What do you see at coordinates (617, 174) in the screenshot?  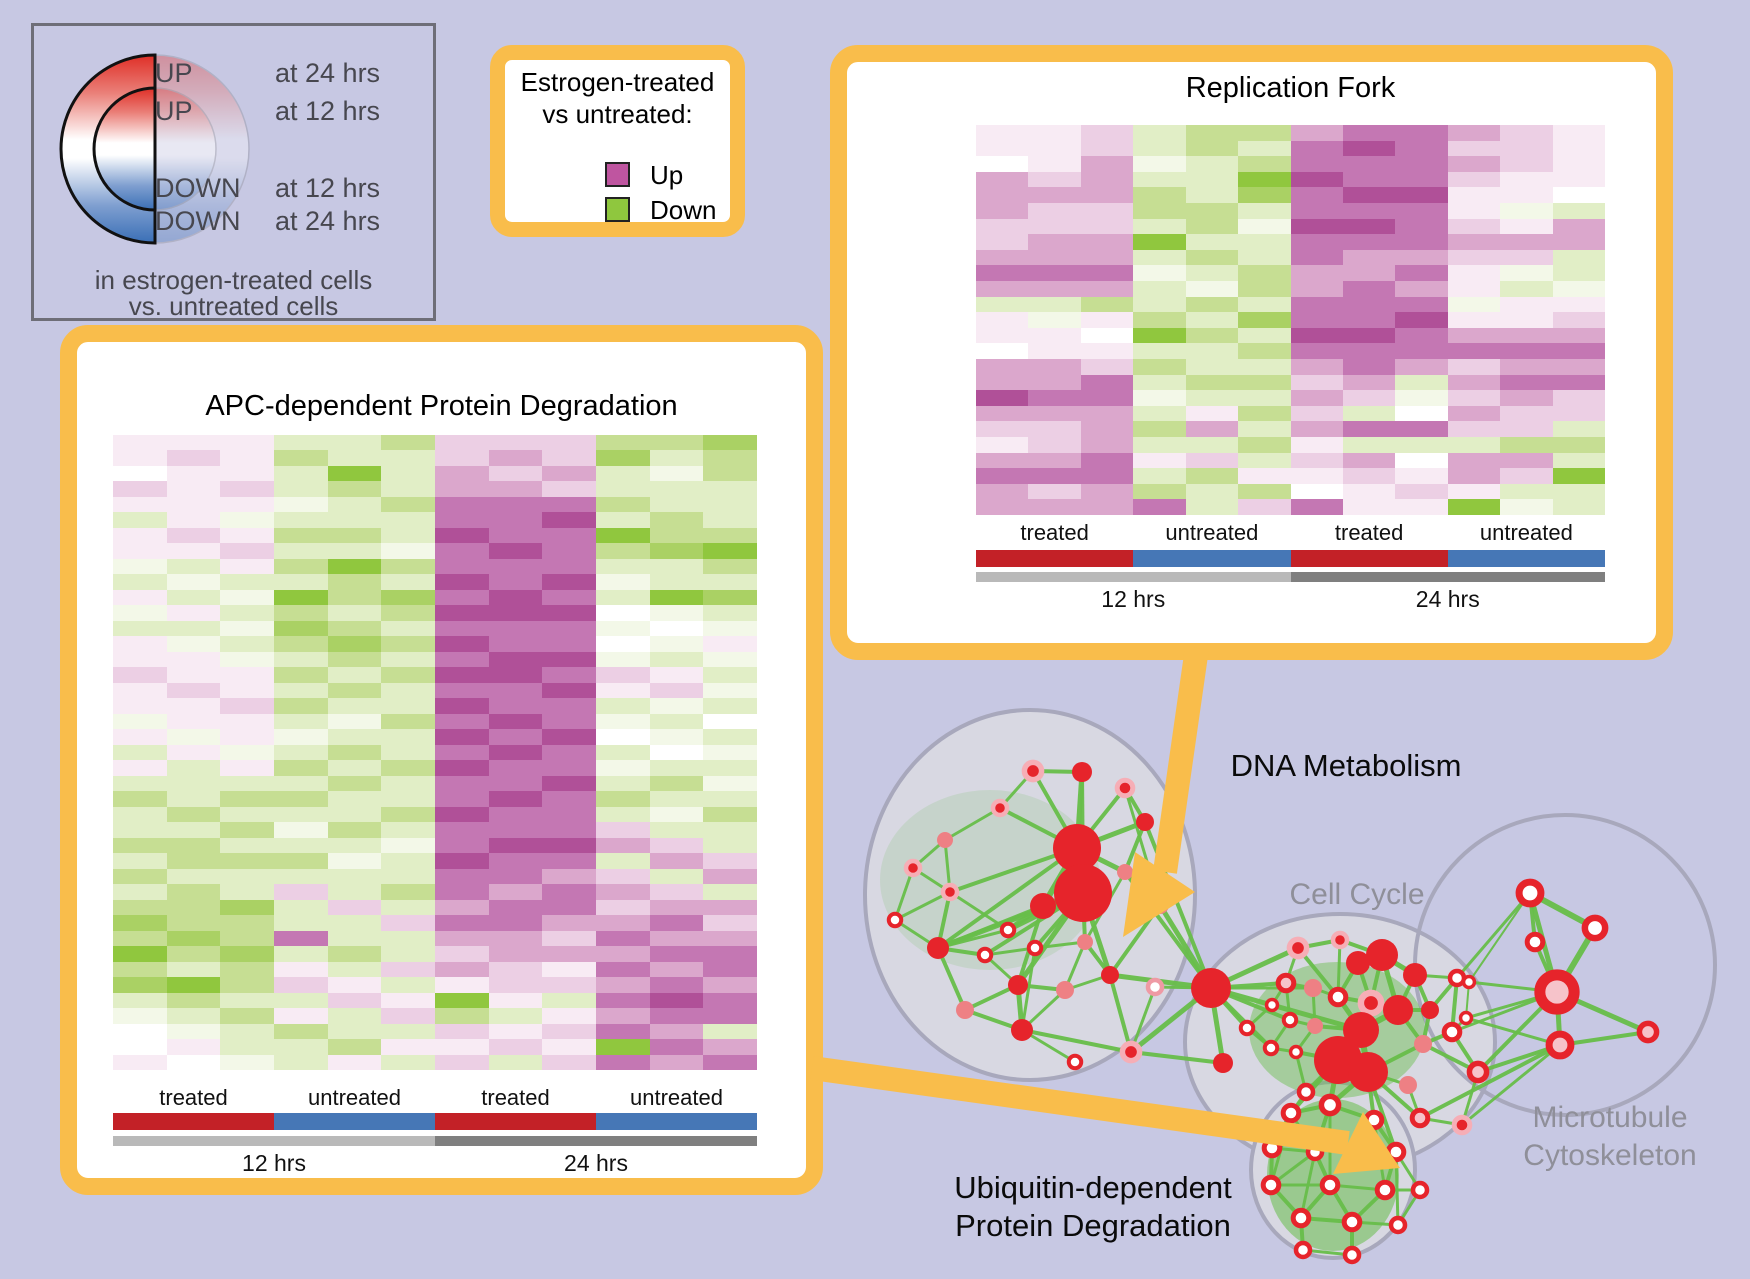 I see `up-color-swatch` at bounding box center [617, 174].